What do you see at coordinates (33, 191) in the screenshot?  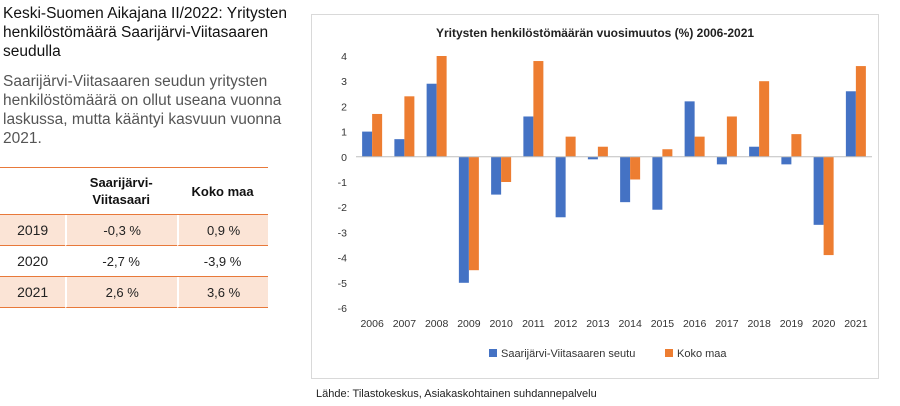 I see `table-header-year` at bounding box center [33, 191].